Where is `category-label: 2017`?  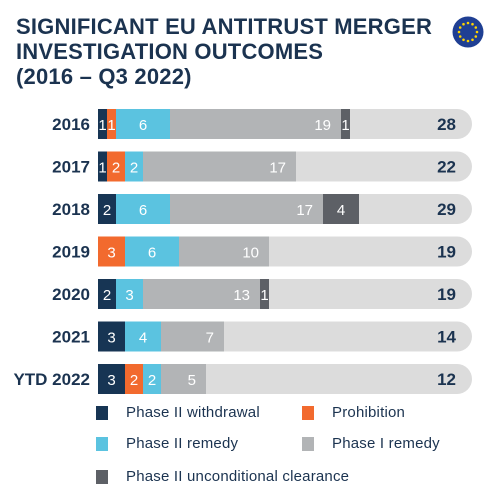 category-label: 2017 is located at coordinates (71, 167).